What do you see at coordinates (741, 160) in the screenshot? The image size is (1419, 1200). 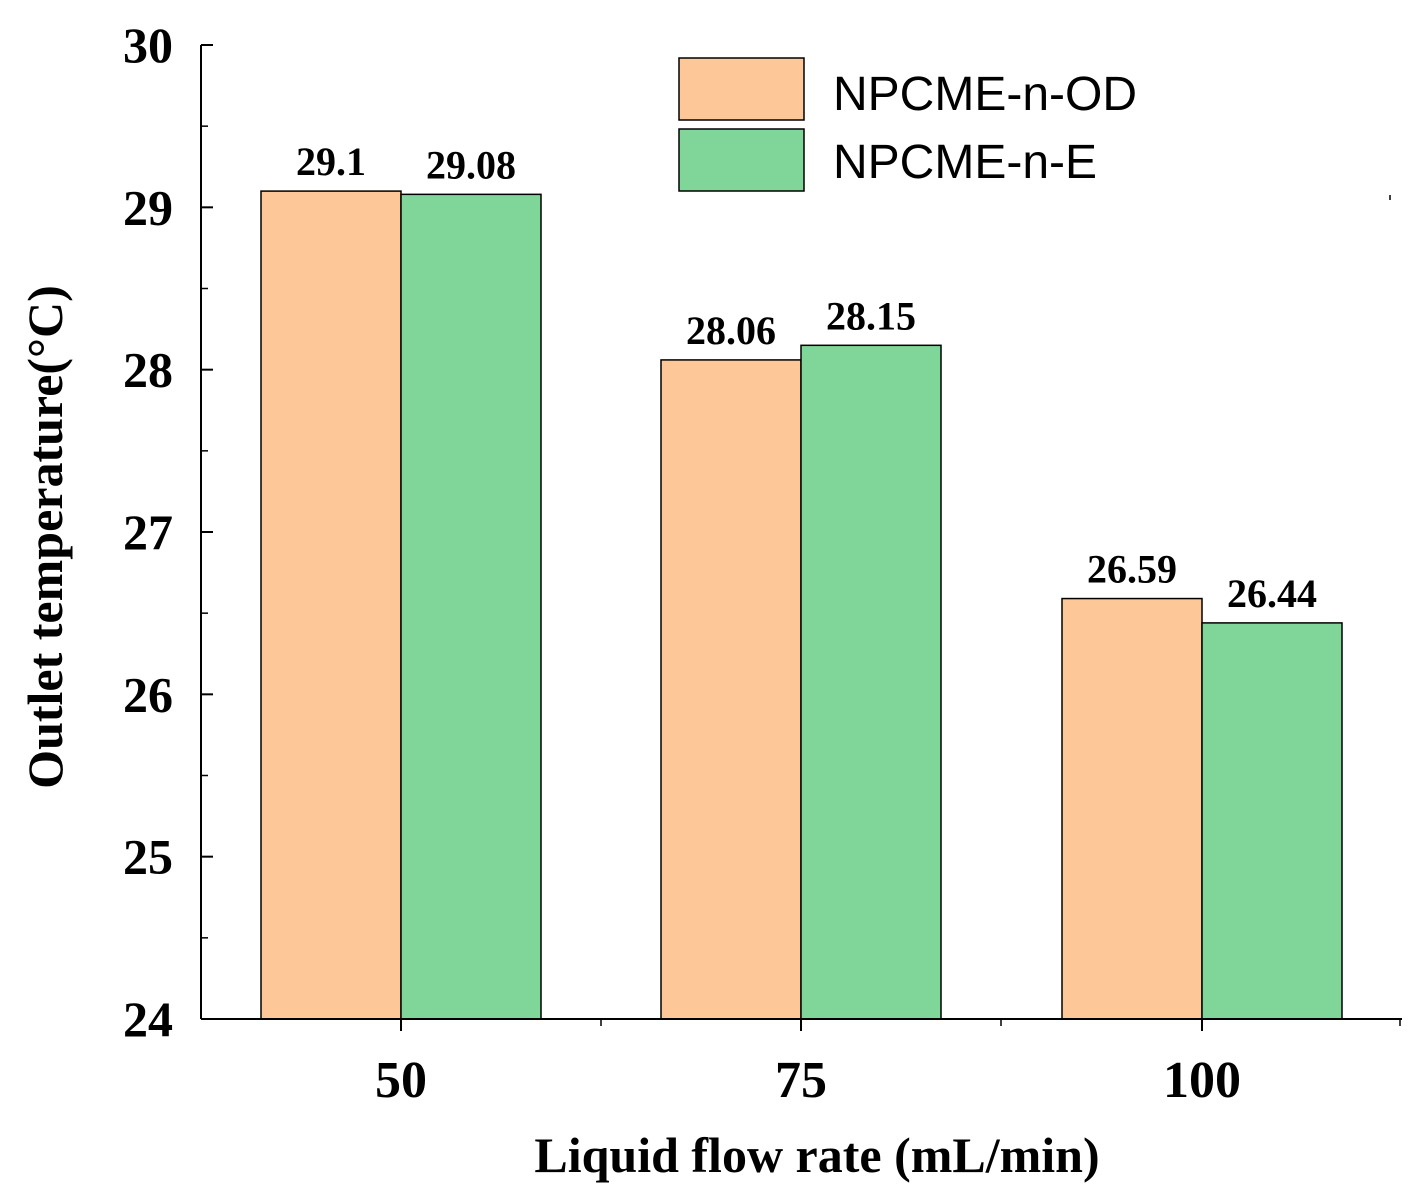 I see `legend-swatch-npcme-n-e` at bounding box center [741, 160].